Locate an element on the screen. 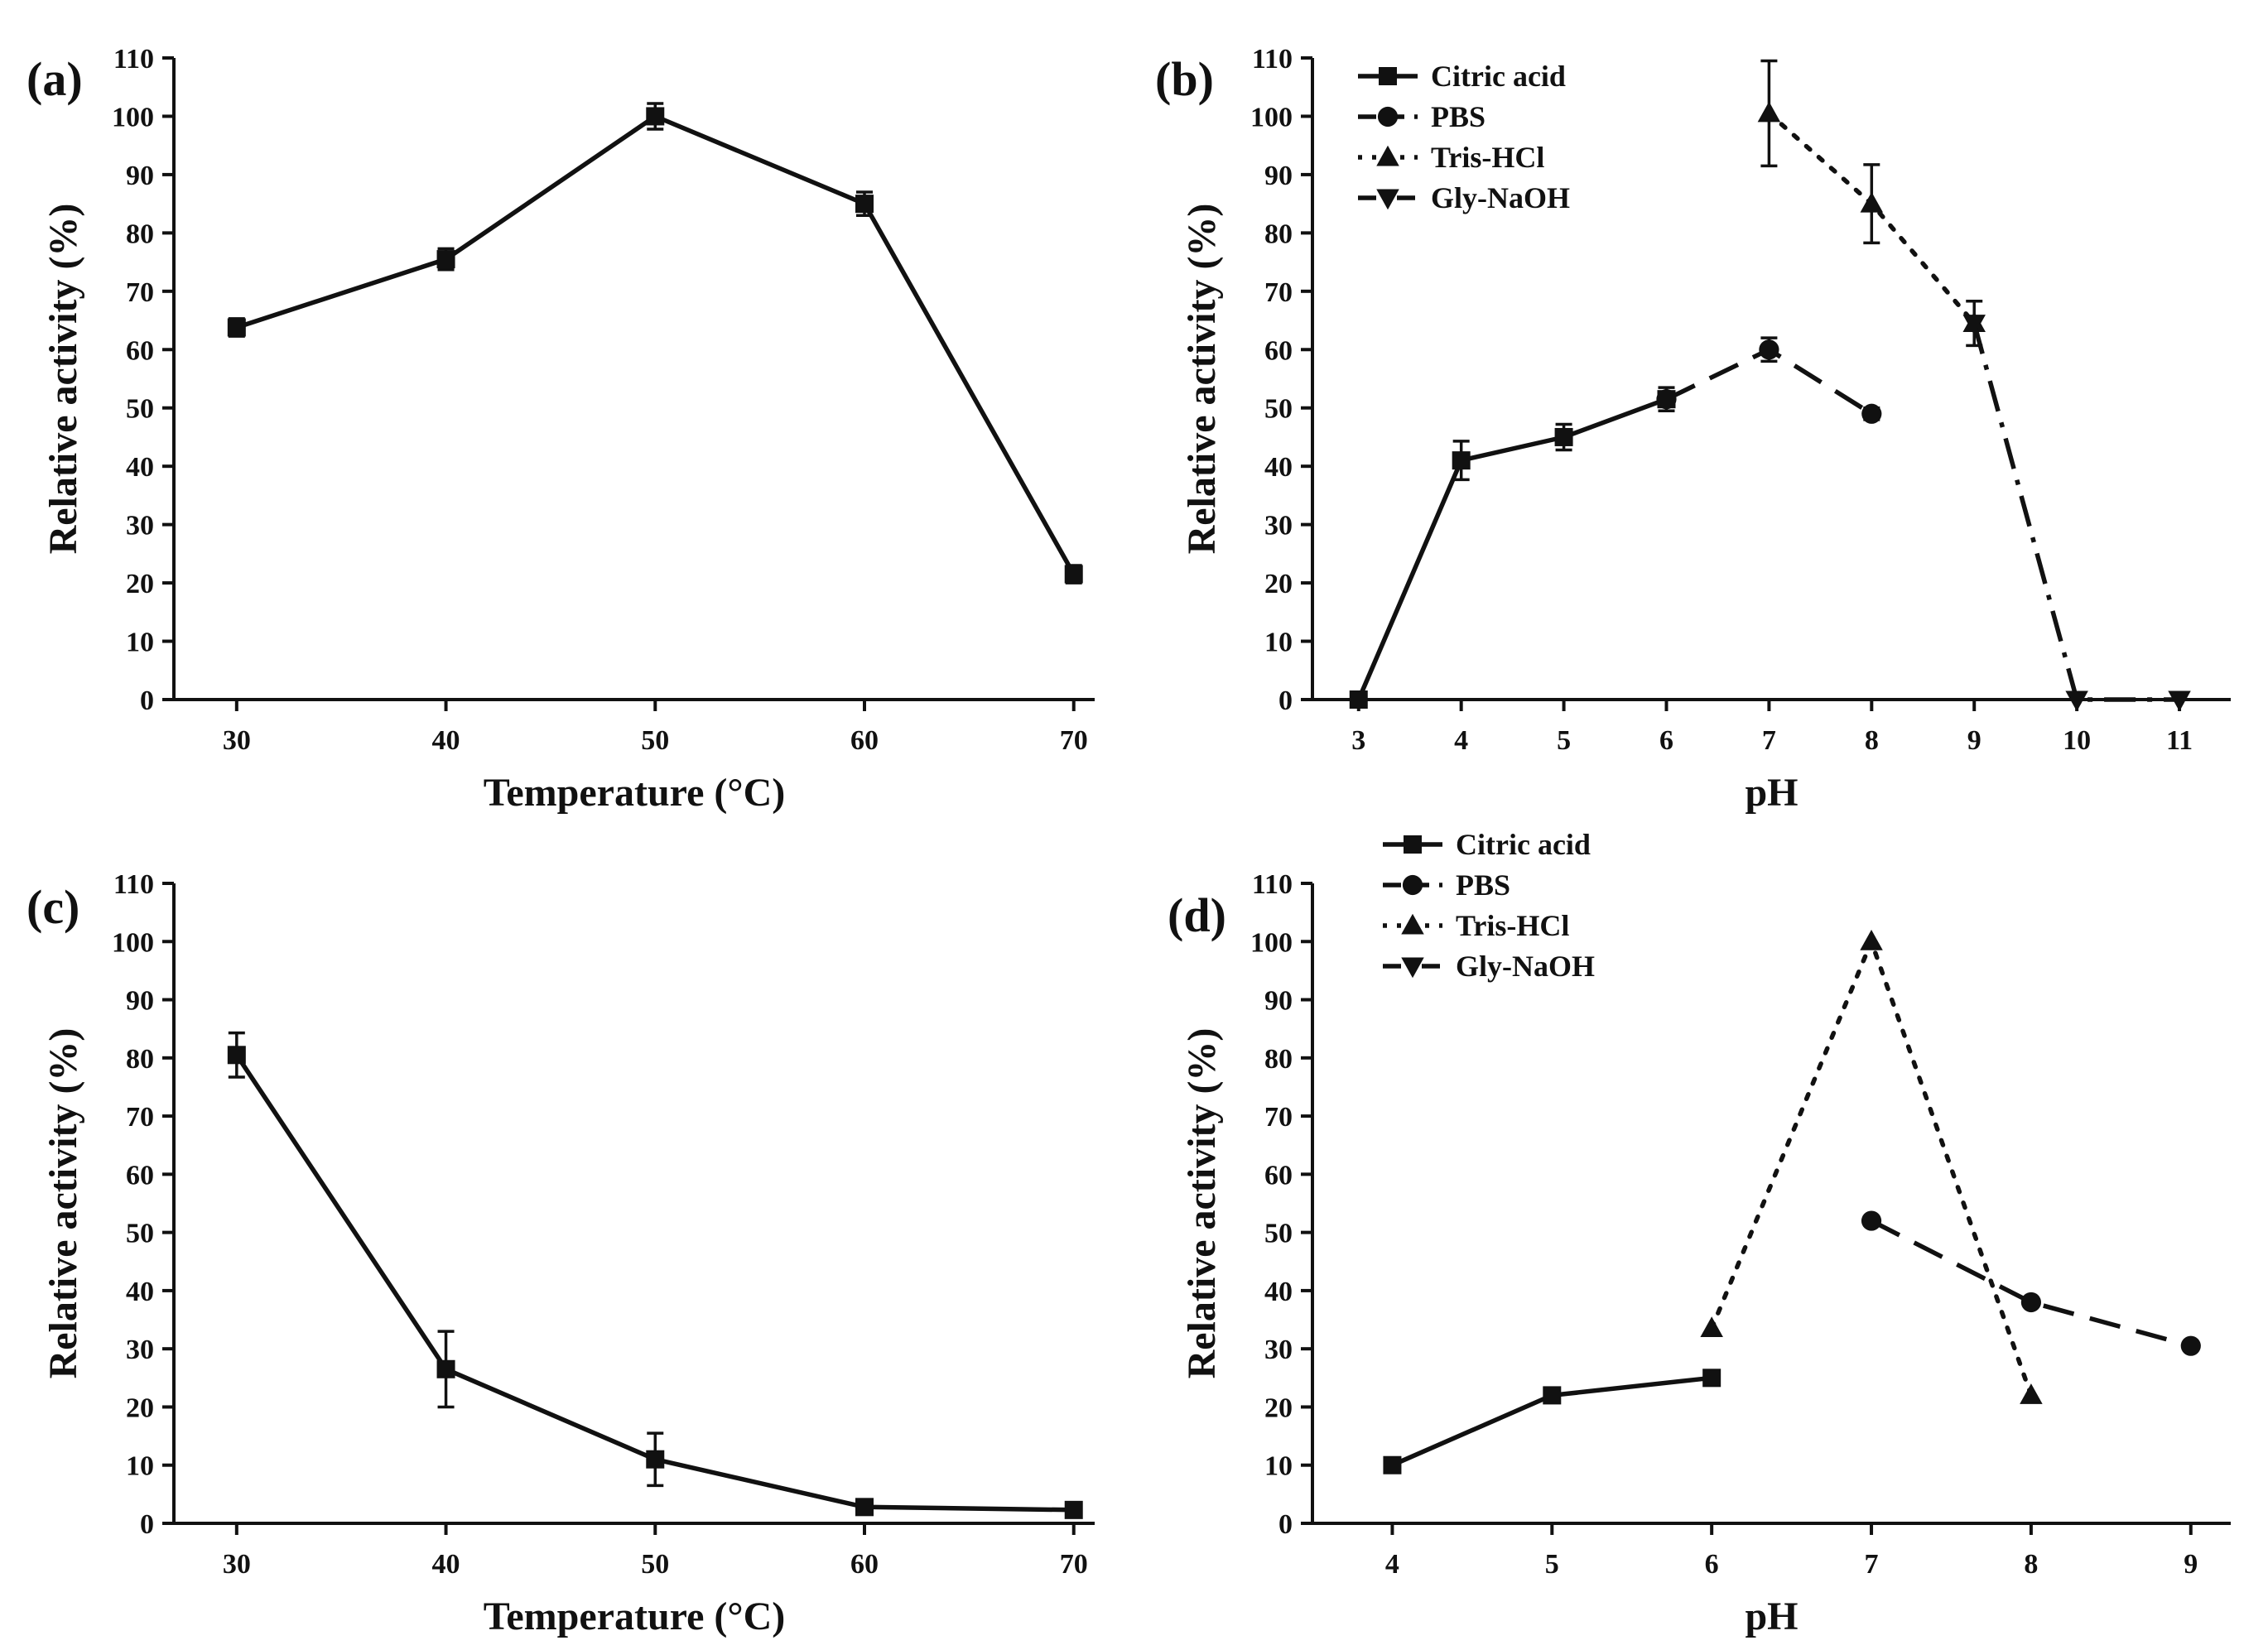  series-citric-acid is located at coordinates (1512, 547).